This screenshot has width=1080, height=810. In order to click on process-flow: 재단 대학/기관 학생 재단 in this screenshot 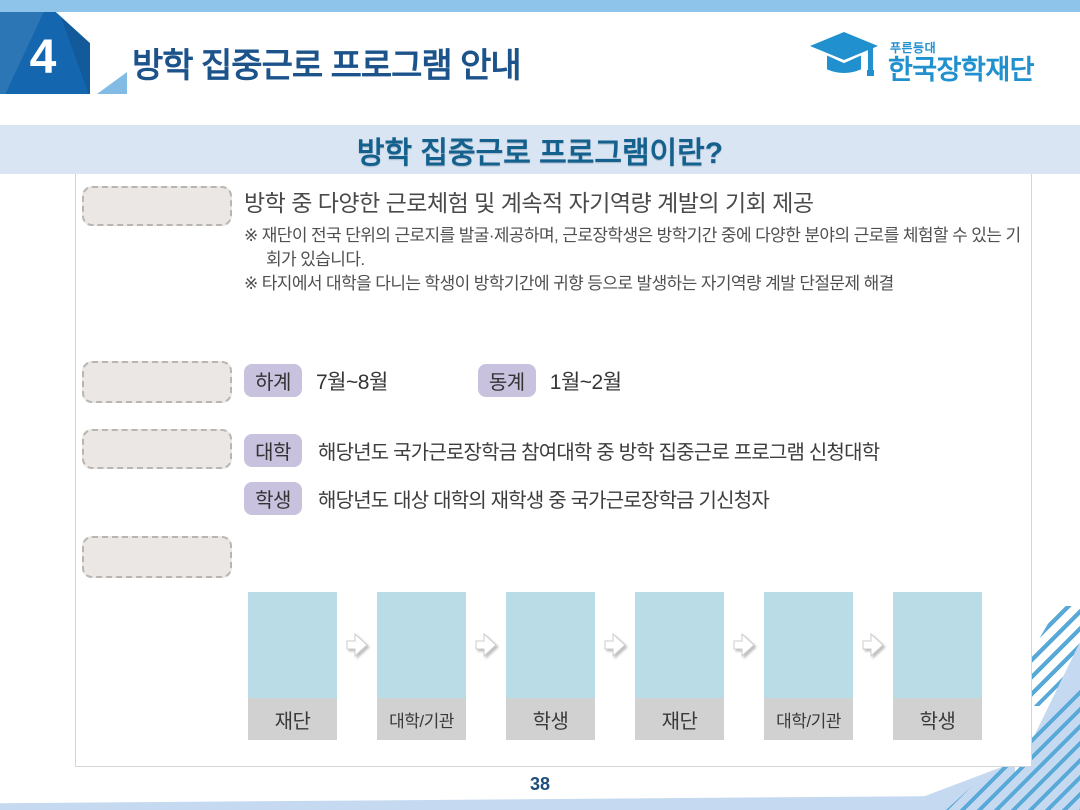, I will do `click(615, 666)`.